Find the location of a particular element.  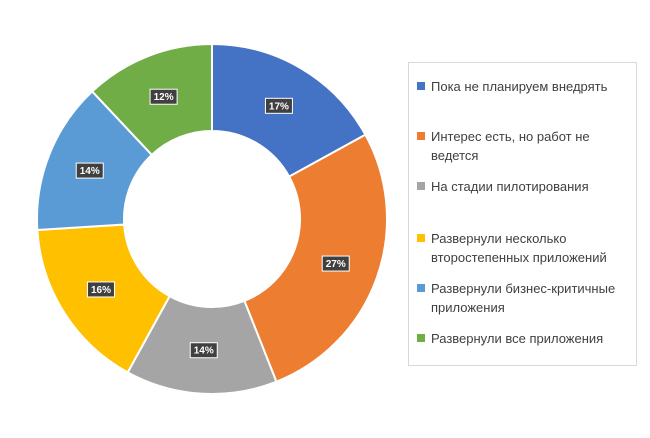

legend-label: Развернули бизнес-критичные is located at coordinates (523, 288).